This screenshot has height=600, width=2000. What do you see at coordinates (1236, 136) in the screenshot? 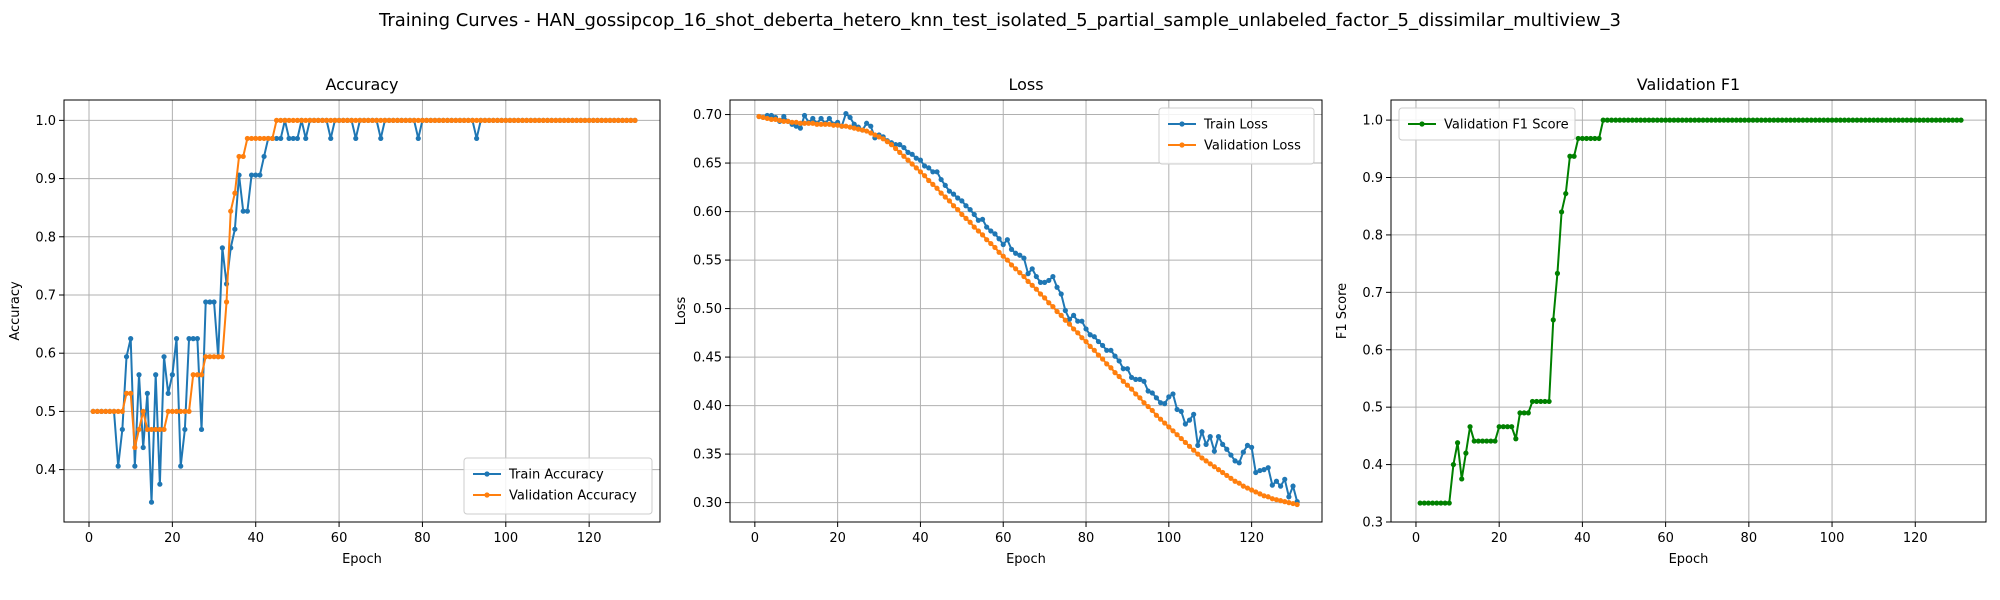
I see `legend-box` at bounding box center [1236, 136].